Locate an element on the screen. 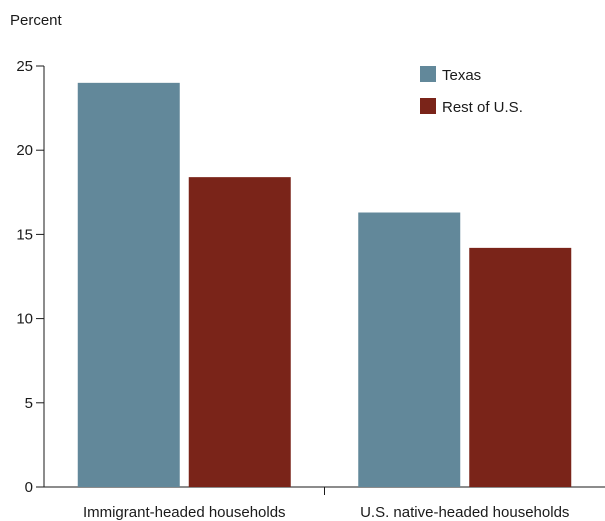 The image size is (605, 521). legend: Texas Rest of U.S. is located at coordinates (471, 91).